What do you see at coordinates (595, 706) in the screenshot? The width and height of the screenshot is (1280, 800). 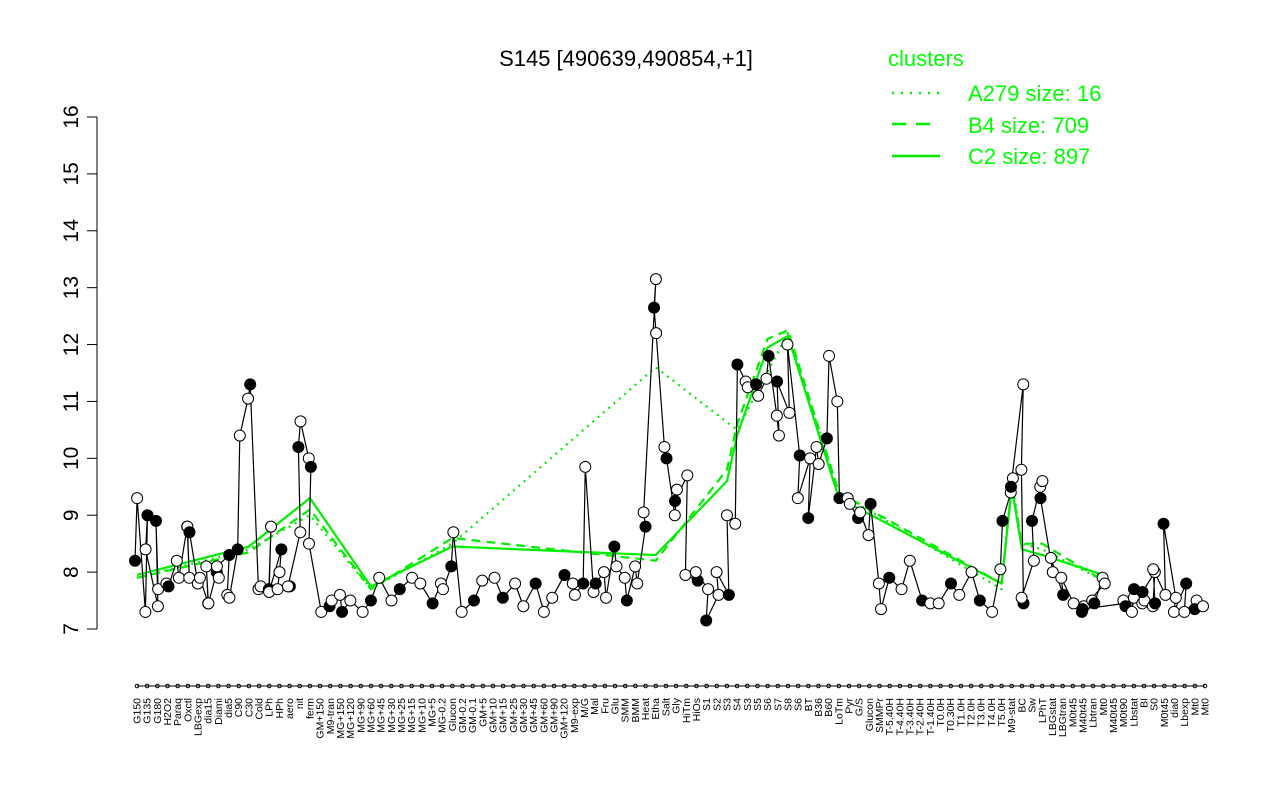 I see `x-tick-label-45: Mal` at bounding box center [595, 706].